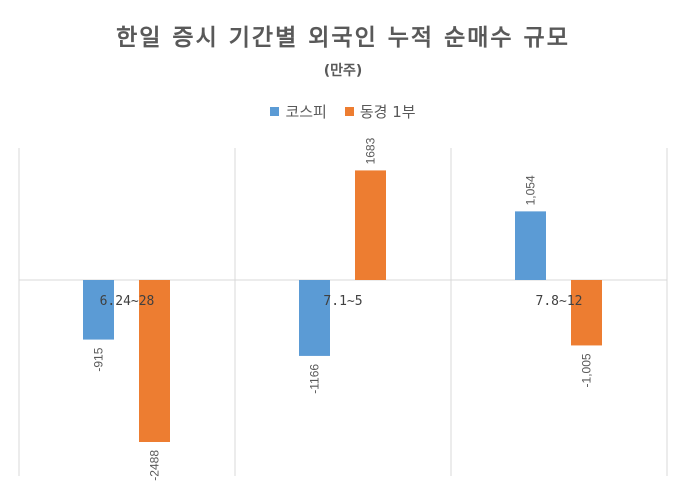 This screenshot has height=496, width=686. Describe the element at coordinates (155, 465) in the screenshot. I see `data-label: -2488` at that location.